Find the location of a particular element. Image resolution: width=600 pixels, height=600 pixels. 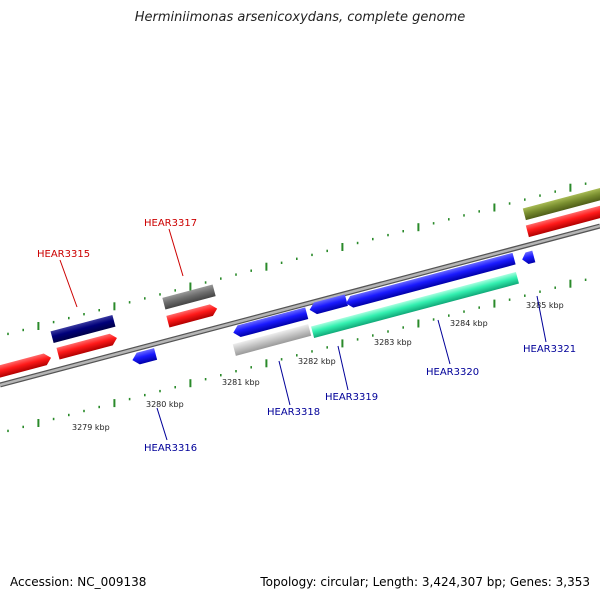

accession-label: Accession: NC_009138 is located at coordinates (78, 582).